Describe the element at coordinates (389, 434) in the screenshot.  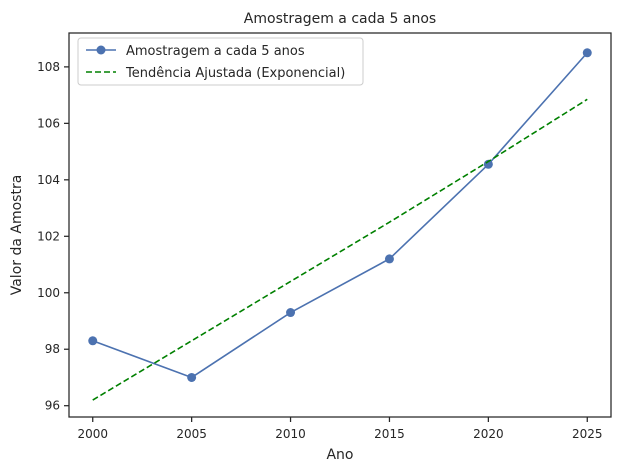
I see `x-tick-label: 2015` at that location.